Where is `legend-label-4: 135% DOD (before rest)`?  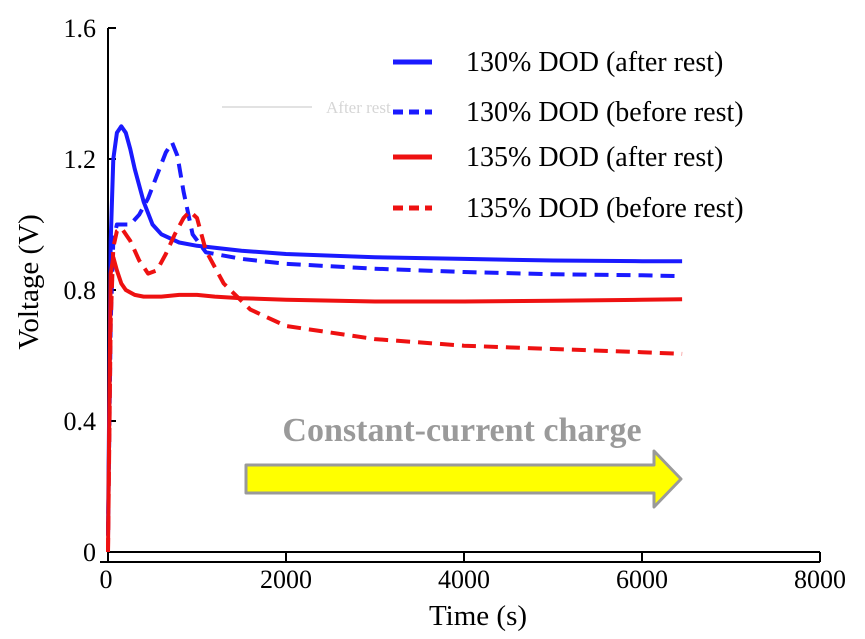 legend-label-4: 135% DOD (before rest) is located at coordinates (605, 208).